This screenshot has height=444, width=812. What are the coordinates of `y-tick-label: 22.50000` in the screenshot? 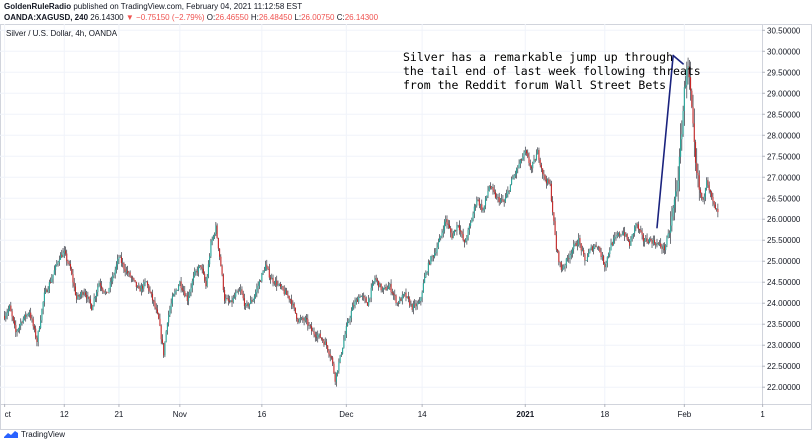 It's located at (784, 366).